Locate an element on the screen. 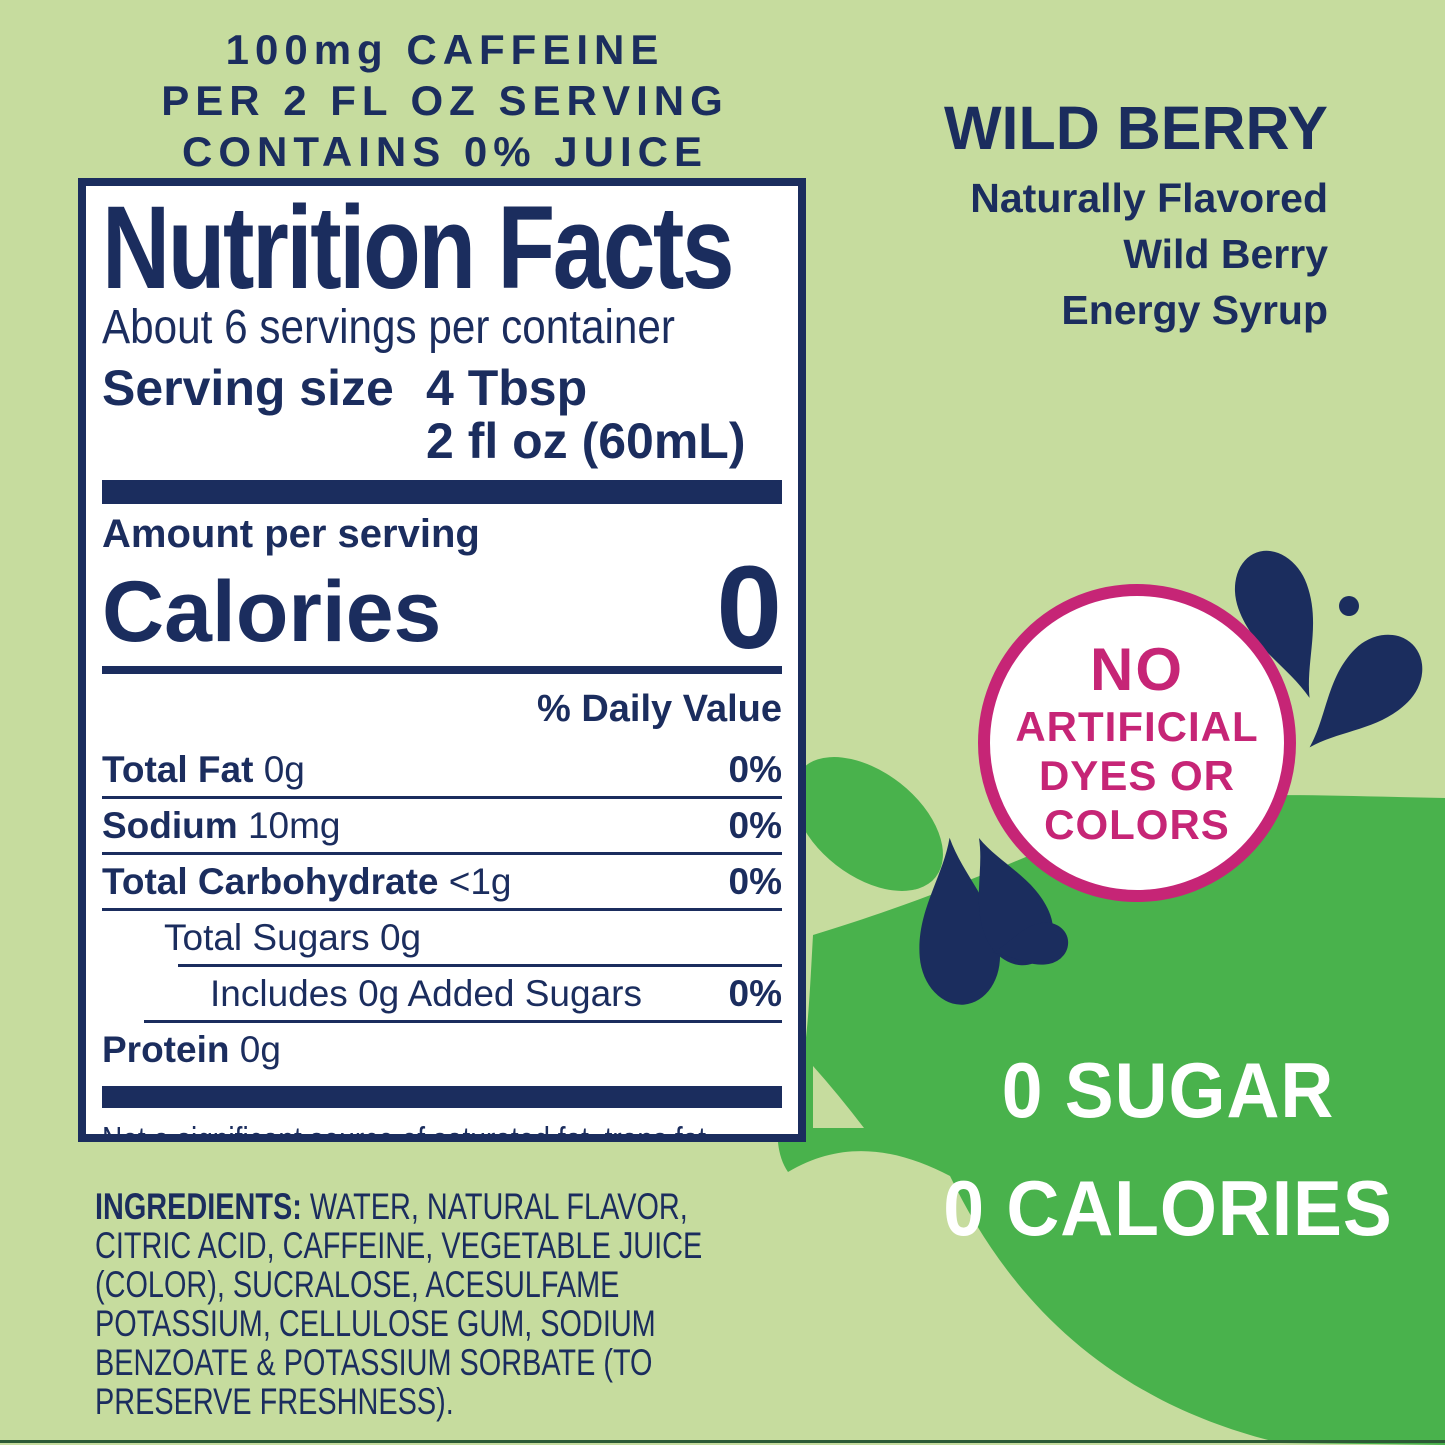 This screenshot has width=1445, height=1445. nutrient-row-sodium: Sodium 10mg 0% is located at coordinates (442, 825).